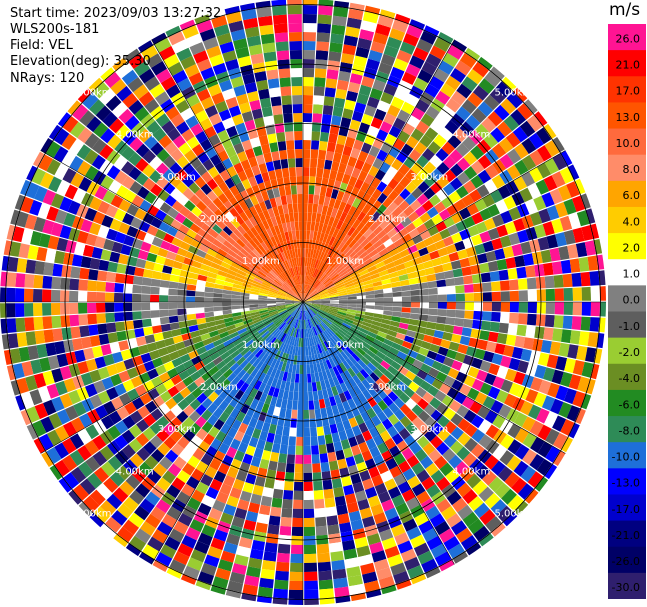 The width and height of the screenshot is (647, 607). I want to click on range-ring-label: 2.00km, so click(219, 387).